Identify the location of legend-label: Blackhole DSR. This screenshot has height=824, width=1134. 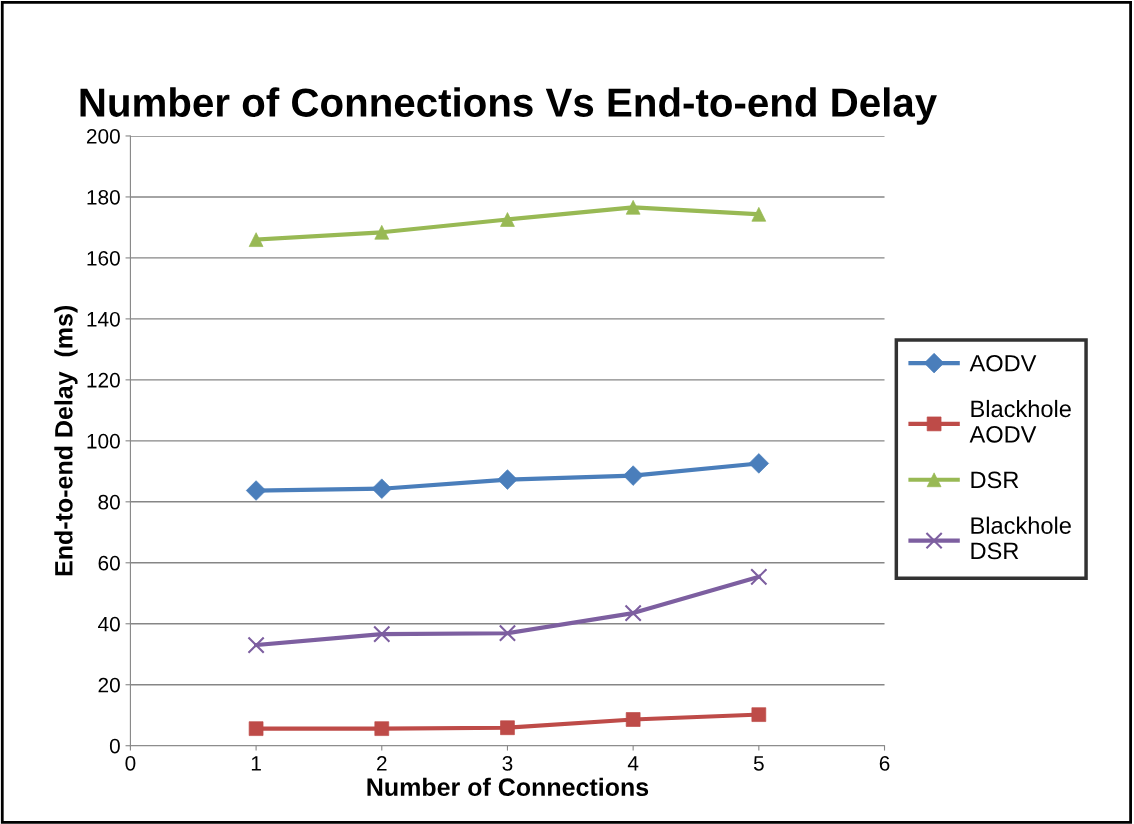
(1021, 538).